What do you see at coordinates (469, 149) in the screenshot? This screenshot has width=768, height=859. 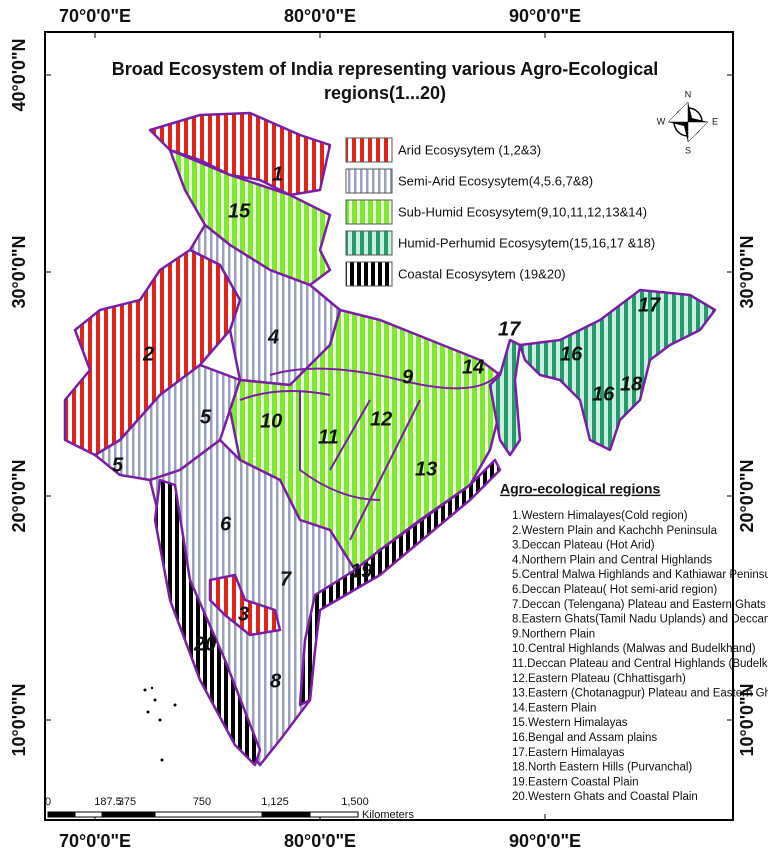 I see `legend-label: Arid Ecosysytem (1,2&3)` at bounding box center [469, 149].